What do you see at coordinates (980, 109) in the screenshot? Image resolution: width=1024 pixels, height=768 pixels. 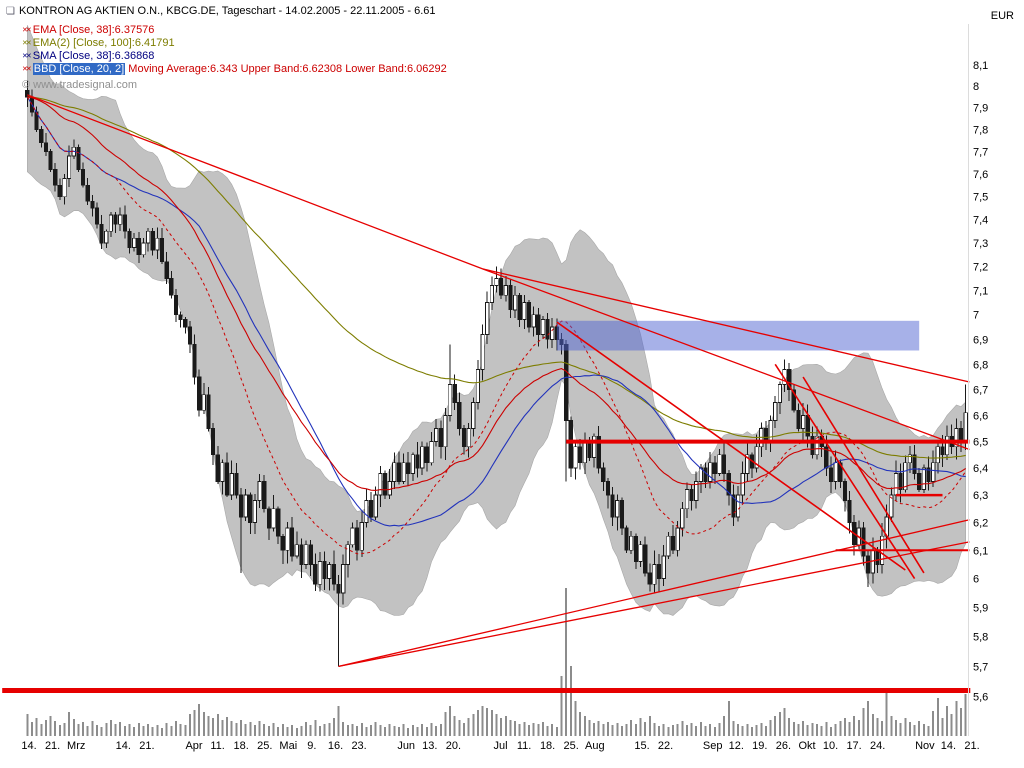 I see `svg-text: 7,9` at bounding box center [980, 109].